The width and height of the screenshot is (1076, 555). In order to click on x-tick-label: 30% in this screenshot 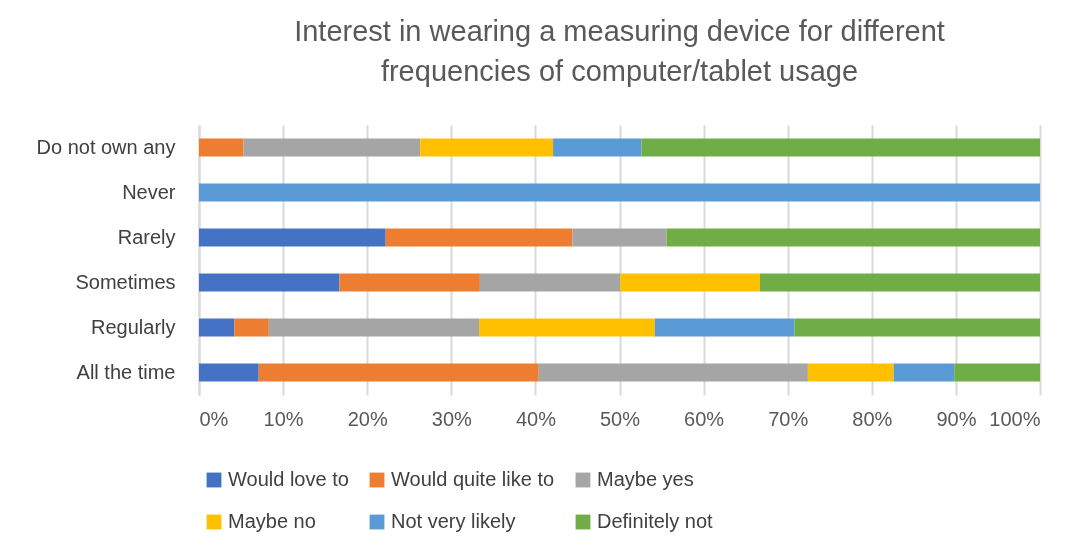, I will do `click(452, 418)`.